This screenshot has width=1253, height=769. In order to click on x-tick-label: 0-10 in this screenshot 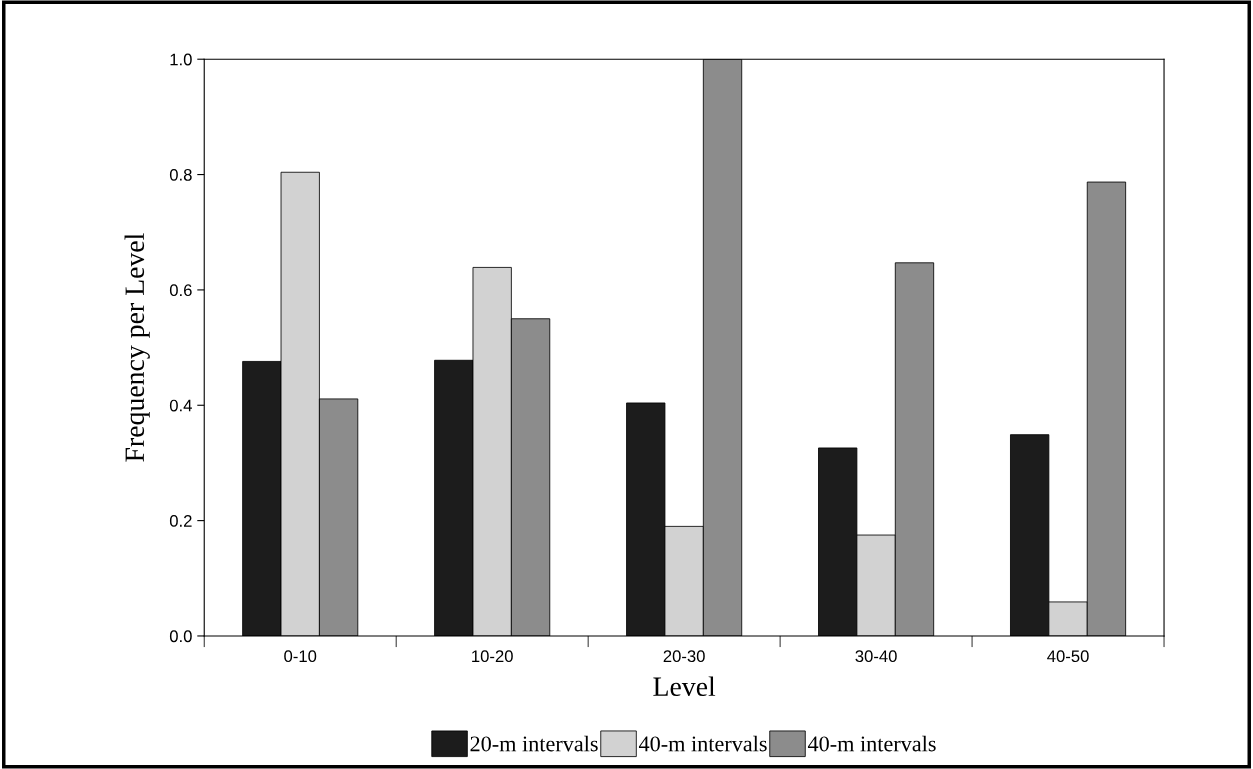, I will do `click(300, 656)`.